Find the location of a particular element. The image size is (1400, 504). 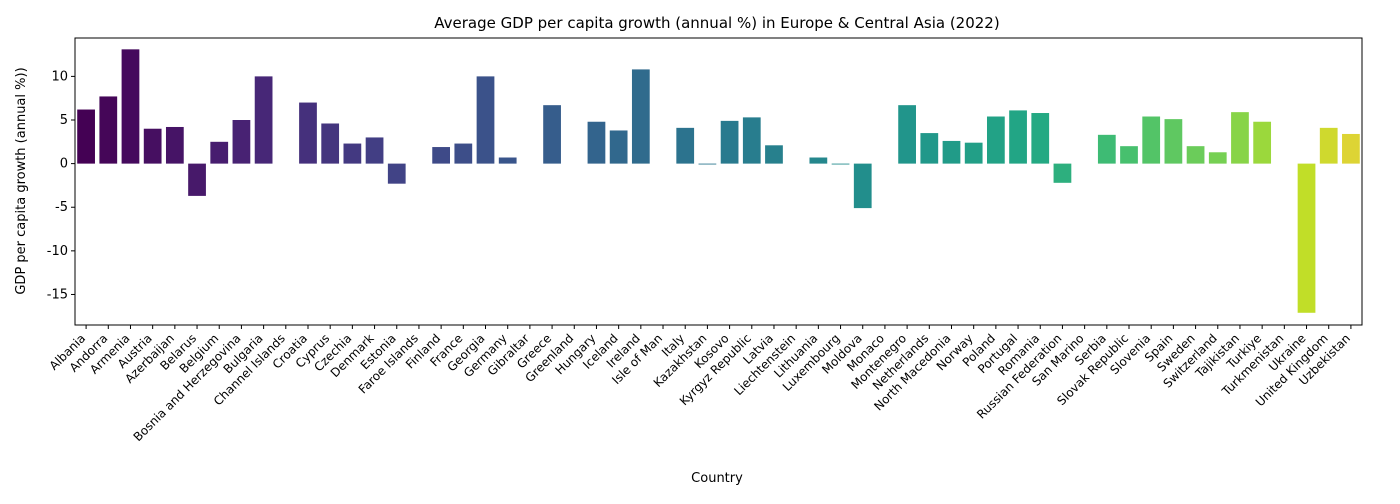

y-tick-label: -10 is located at coordinates (57, 251).